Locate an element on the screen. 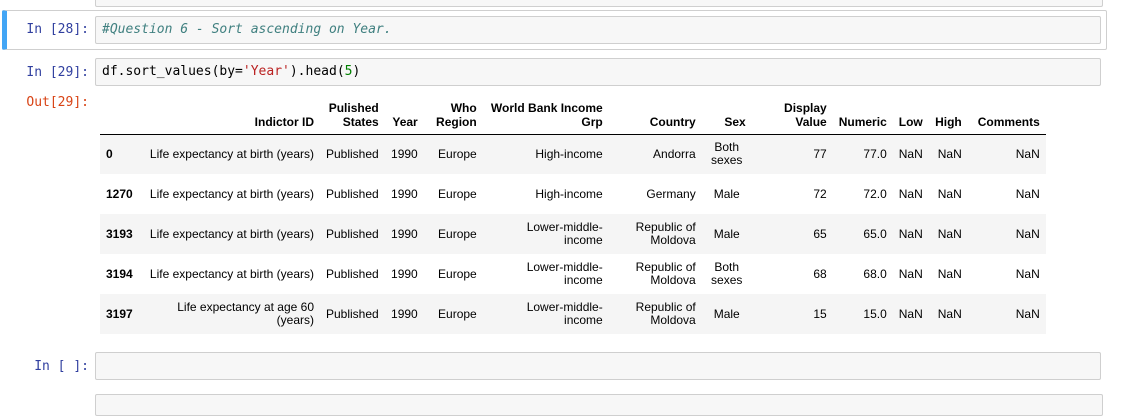  column-header: Country is located at coordinates (672, 121).